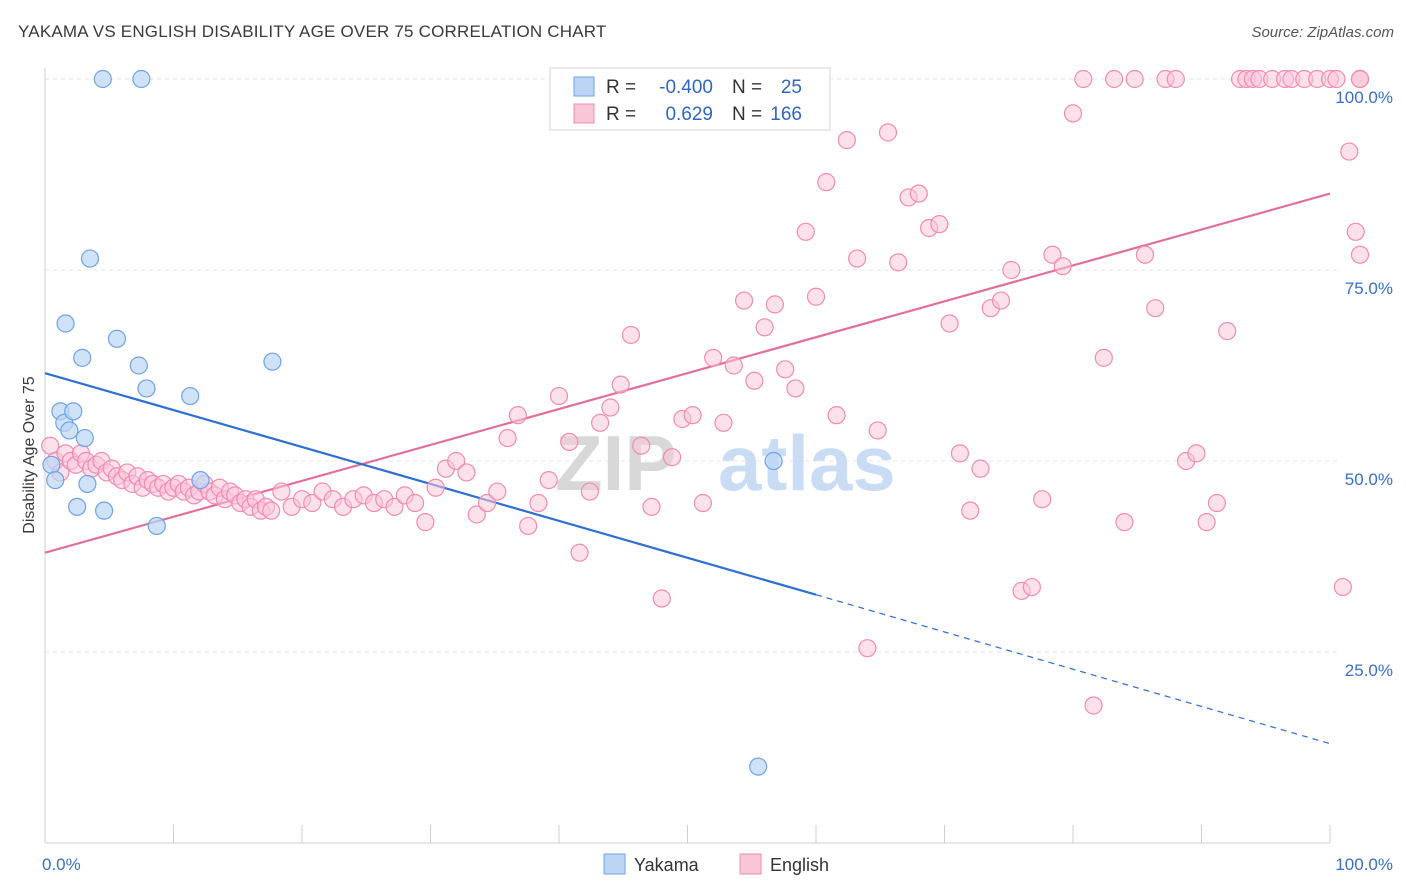  What do you see at coordinates (1073, 669) in the screenshot?
I see `yakama-trend-extension` at bounding box center [1073, 669].